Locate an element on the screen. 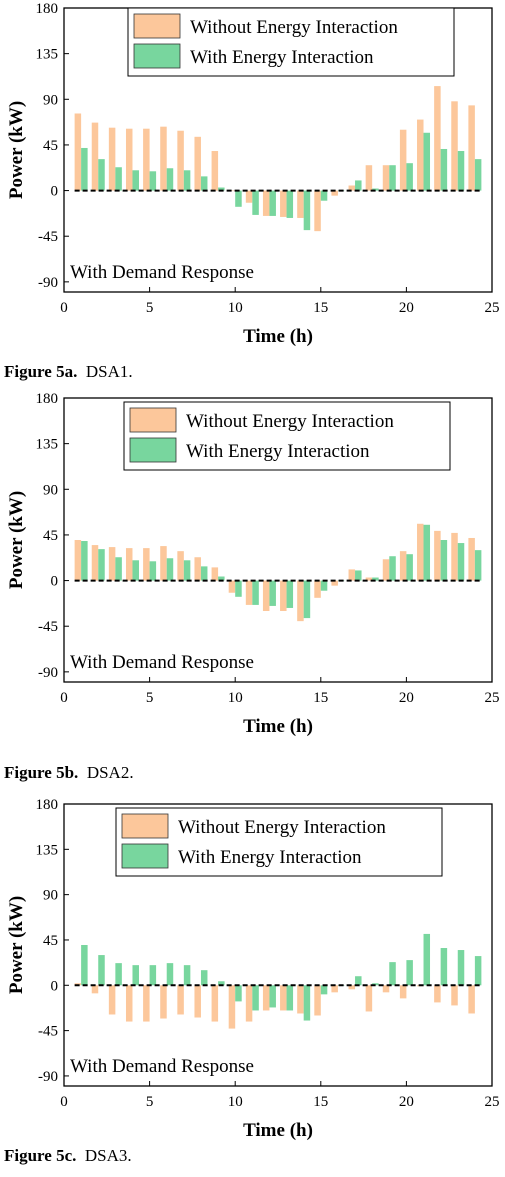  y-tick-label: 0 is located at coordinates (55, 986).